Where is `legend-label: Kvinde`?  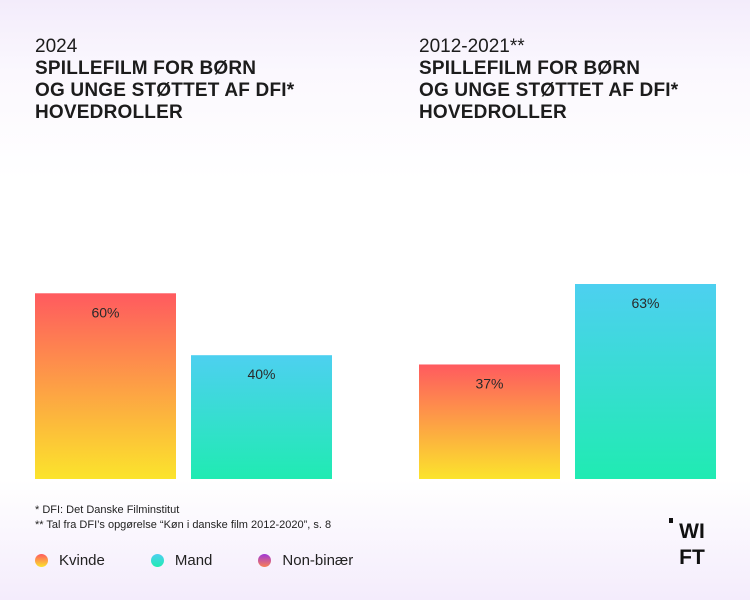 legend-label: Kvinde is located at coordinates (82, 560).